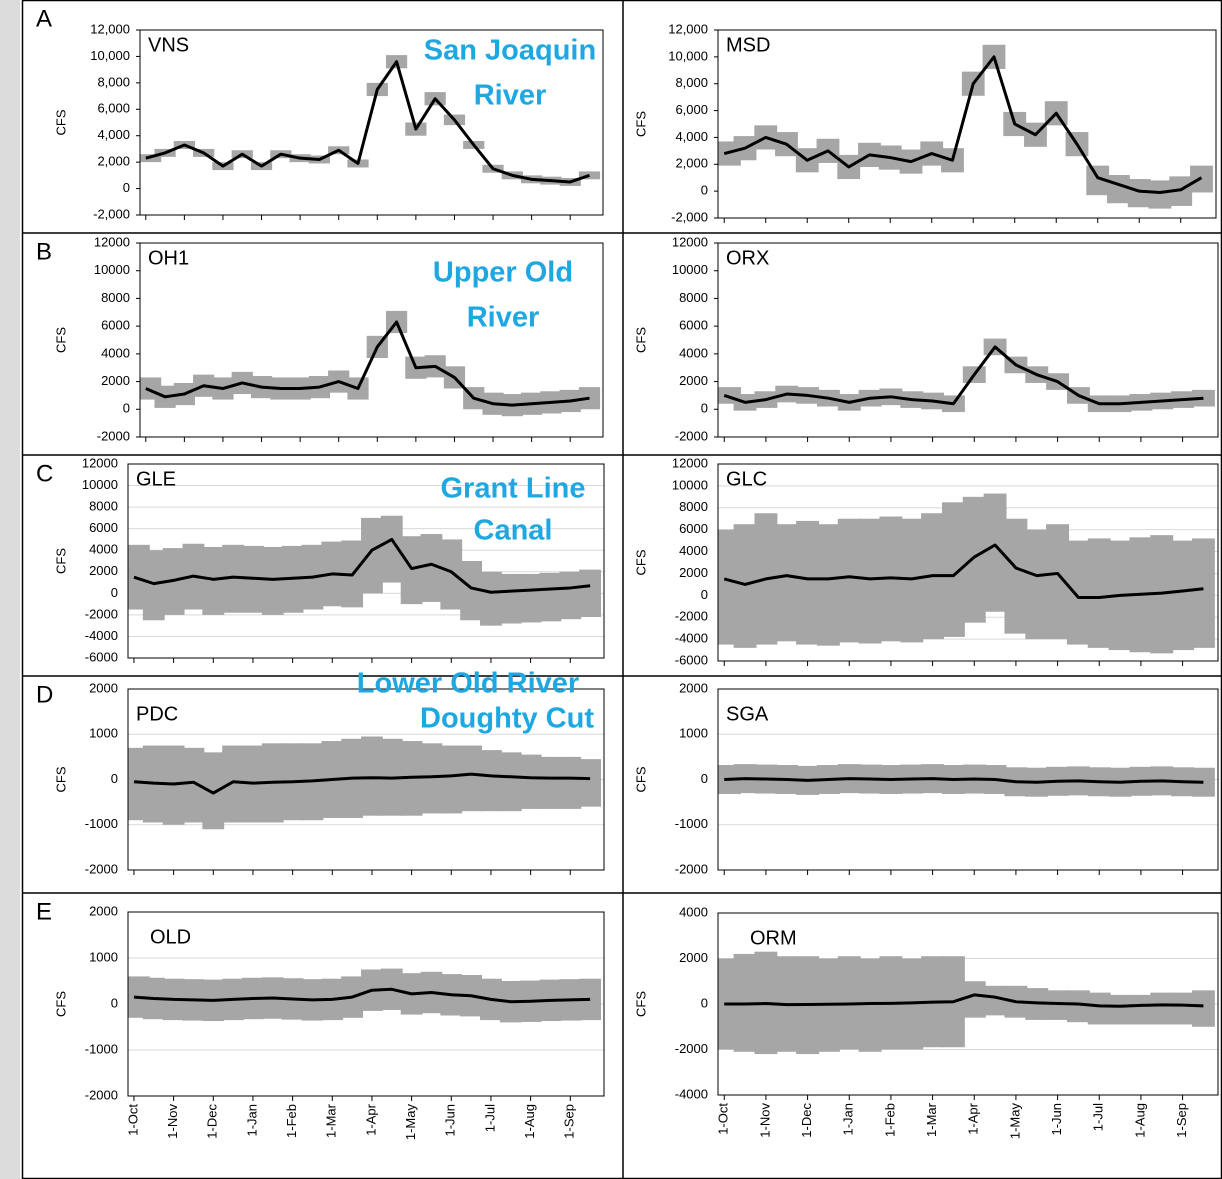 This screenshot has width=1222, height=1179. Describe the element at coordinates (973, 1118) in the screenshot. I see `x-tick-label: 1-Apr` at that location.